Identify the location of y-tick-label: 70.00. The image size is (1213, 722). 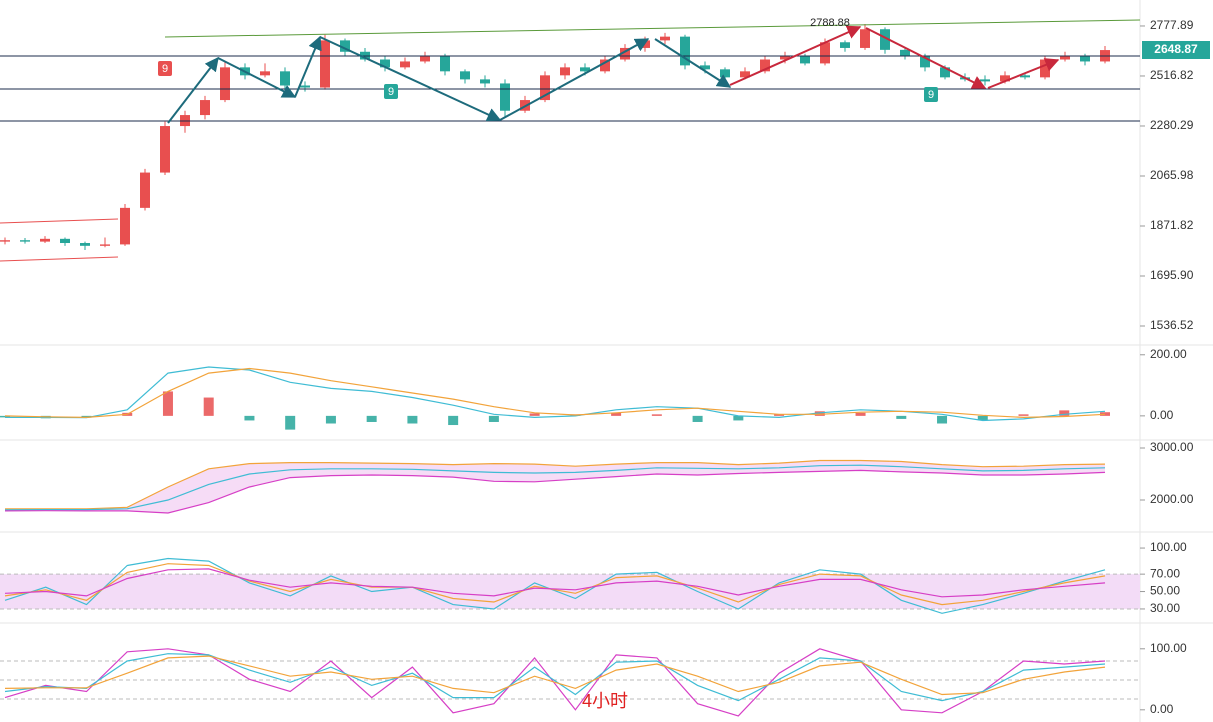
(1165, 573).